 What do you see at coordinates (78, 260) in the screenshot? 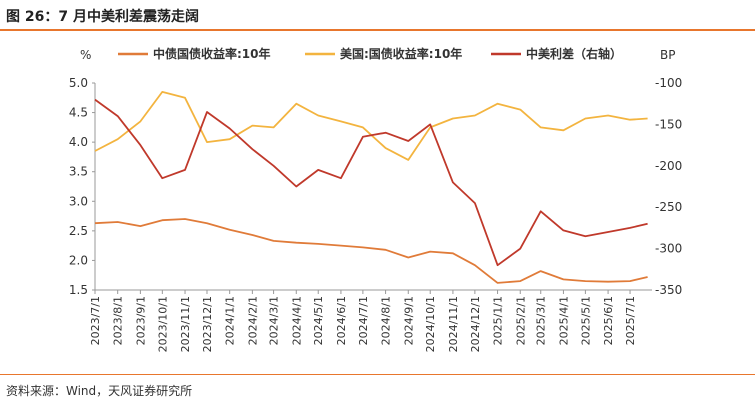
I see `left-tick-label: 2.0` at bounding box center [78, 260].